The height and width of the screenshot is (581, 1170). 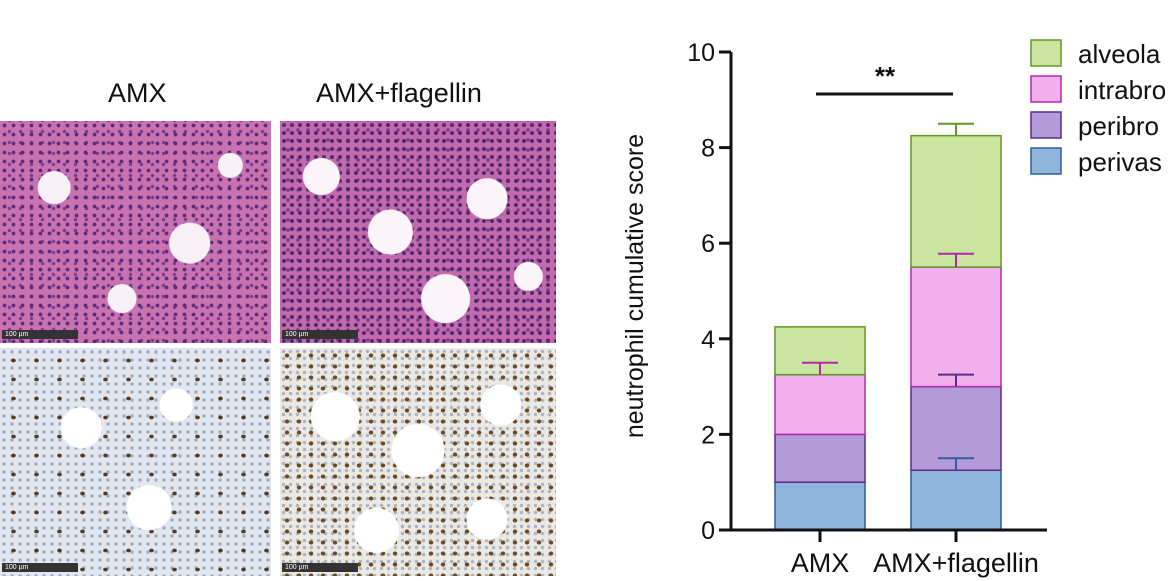 I want to click on legend-label-perivas: perivas, so click(x=1120, y=162).